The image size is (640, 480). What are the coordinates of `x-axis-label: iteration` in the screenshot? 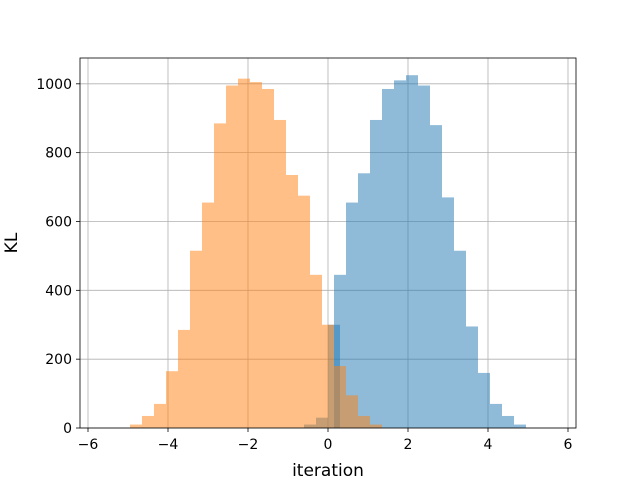 It's located at (328, 470).